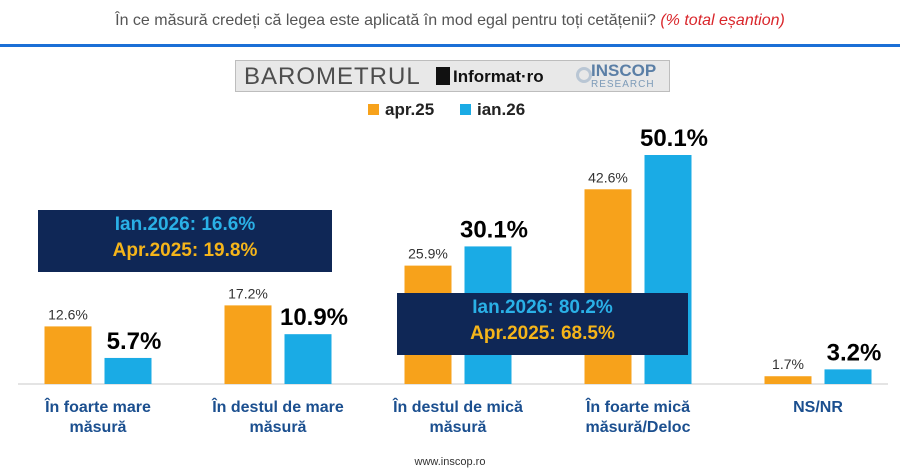 Image resolution: width=900 pixels, height=474 pixels. I want to click on footer-url: www.inscop.ro, so click(450, 462).